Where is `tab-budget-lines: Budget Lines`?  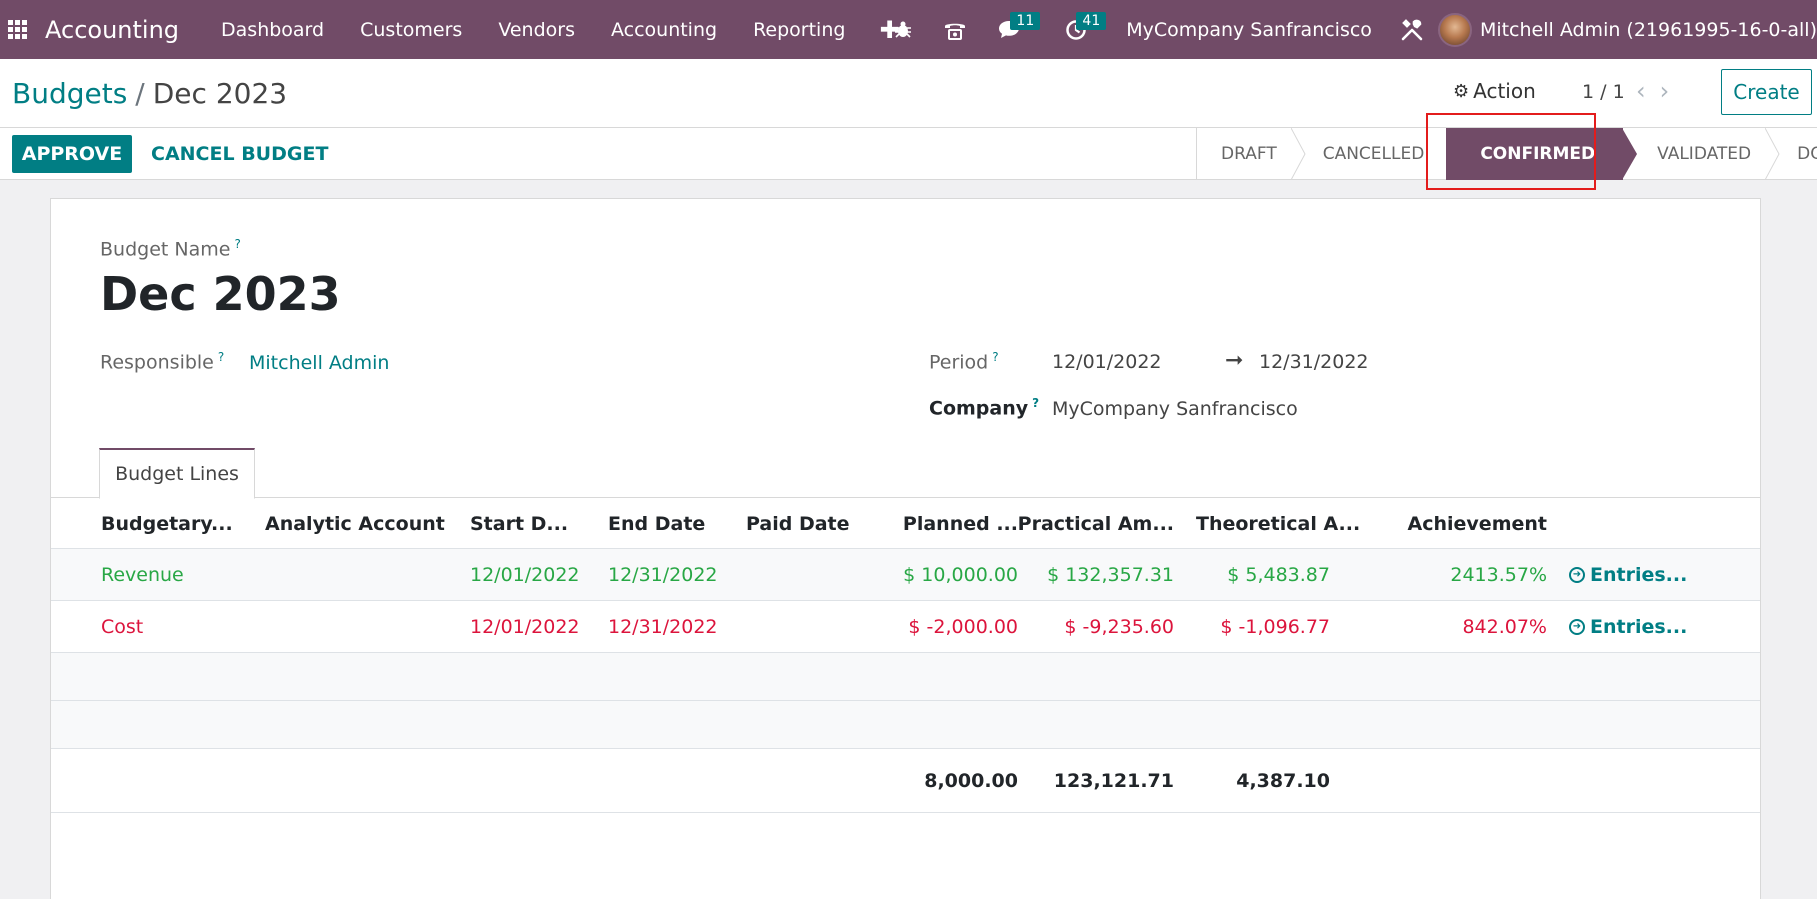
tab-budget-lines: Budget Lines is located at coordinates (177, 473).